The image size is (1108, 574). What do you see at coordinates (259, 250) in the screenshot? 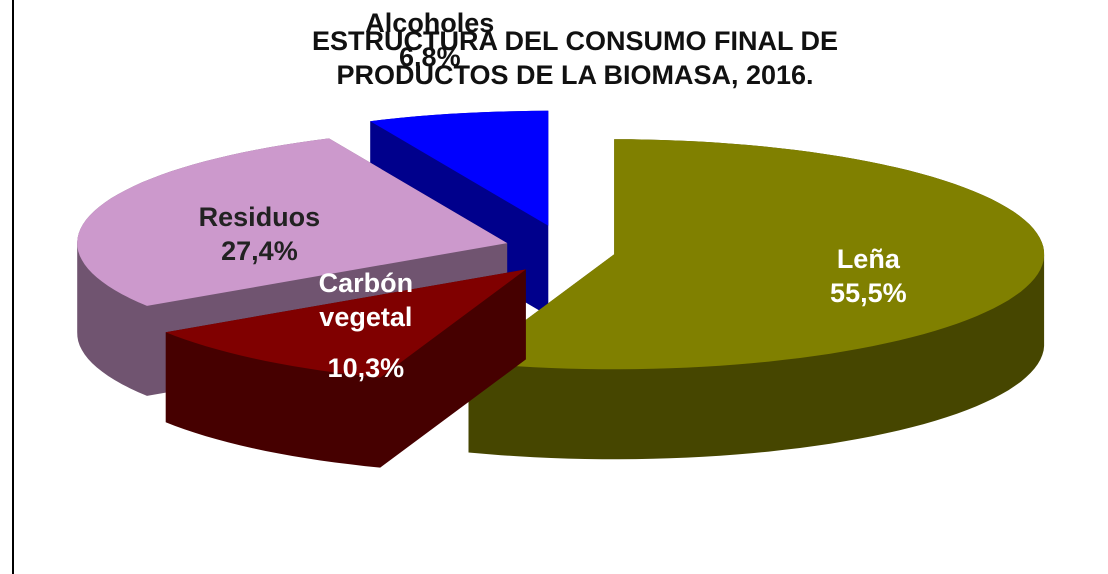
I see `slice-value-label: 27,4%` at bounding box center [259, 250].